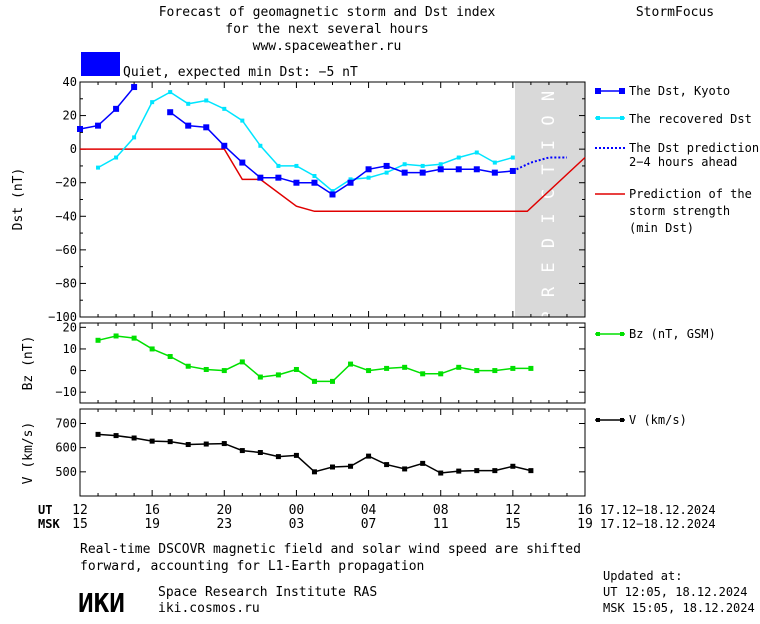  What do you see at coordinates (598, 334) in the screenshot?
I see `legend-bz-marker` at bounding box center [598, 334].